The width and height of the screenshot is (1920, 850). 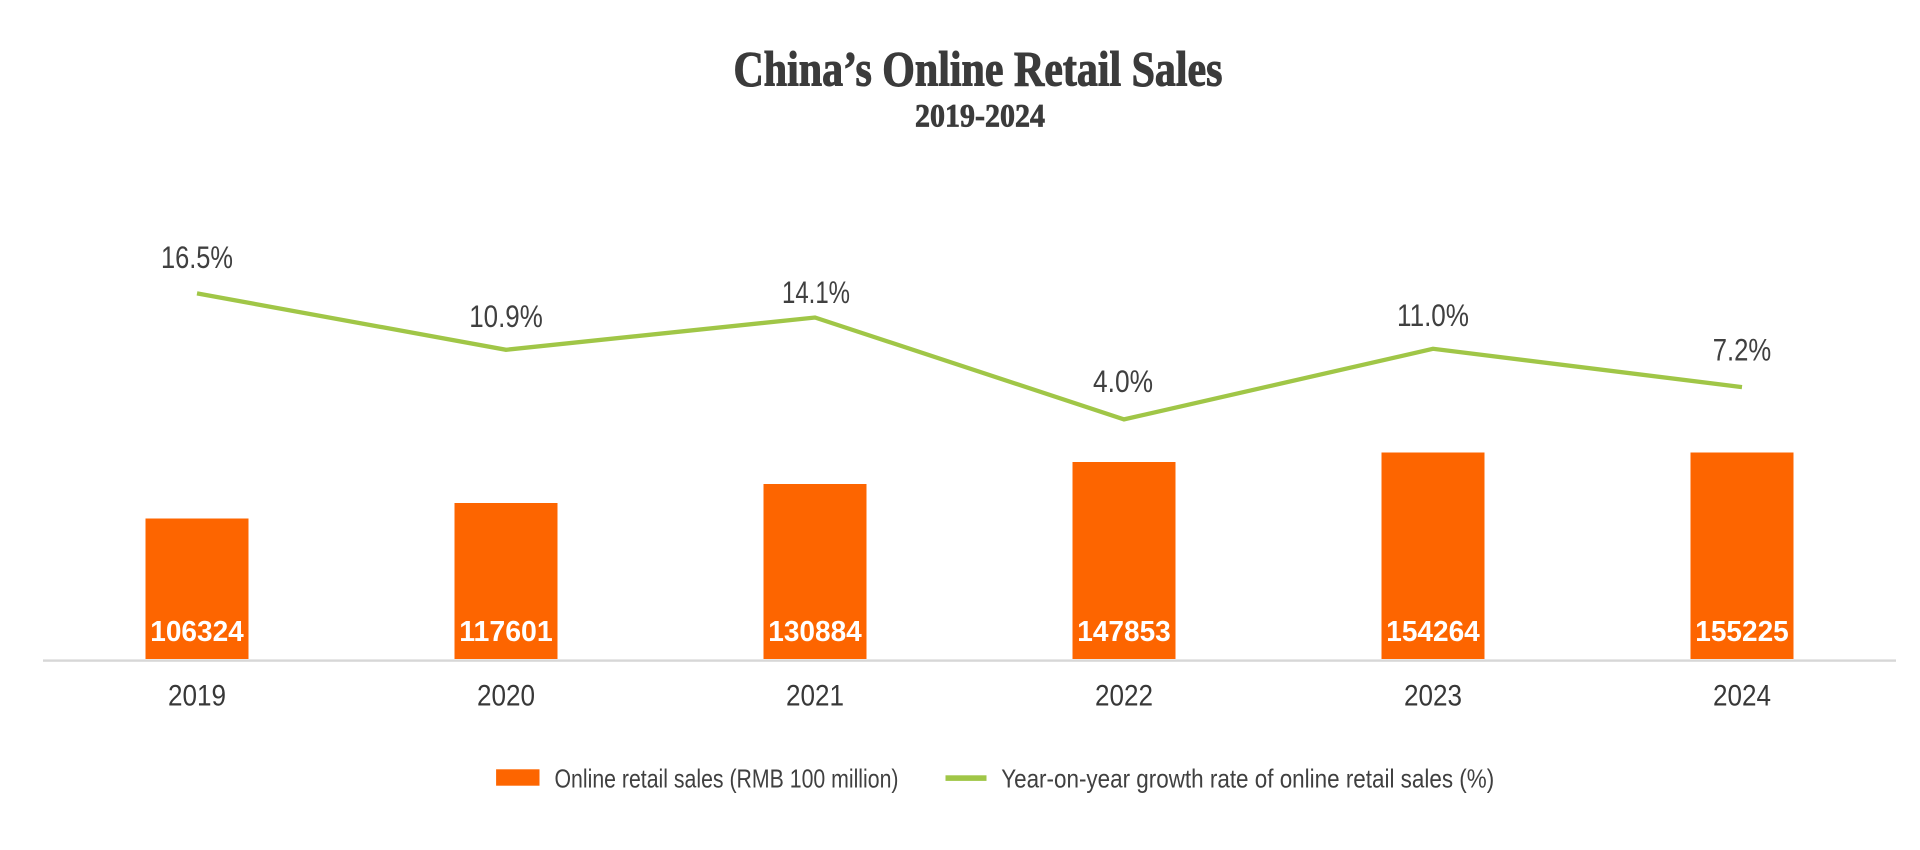 I want to click on svg-text: 10.9%, so click(x=506, y=316).